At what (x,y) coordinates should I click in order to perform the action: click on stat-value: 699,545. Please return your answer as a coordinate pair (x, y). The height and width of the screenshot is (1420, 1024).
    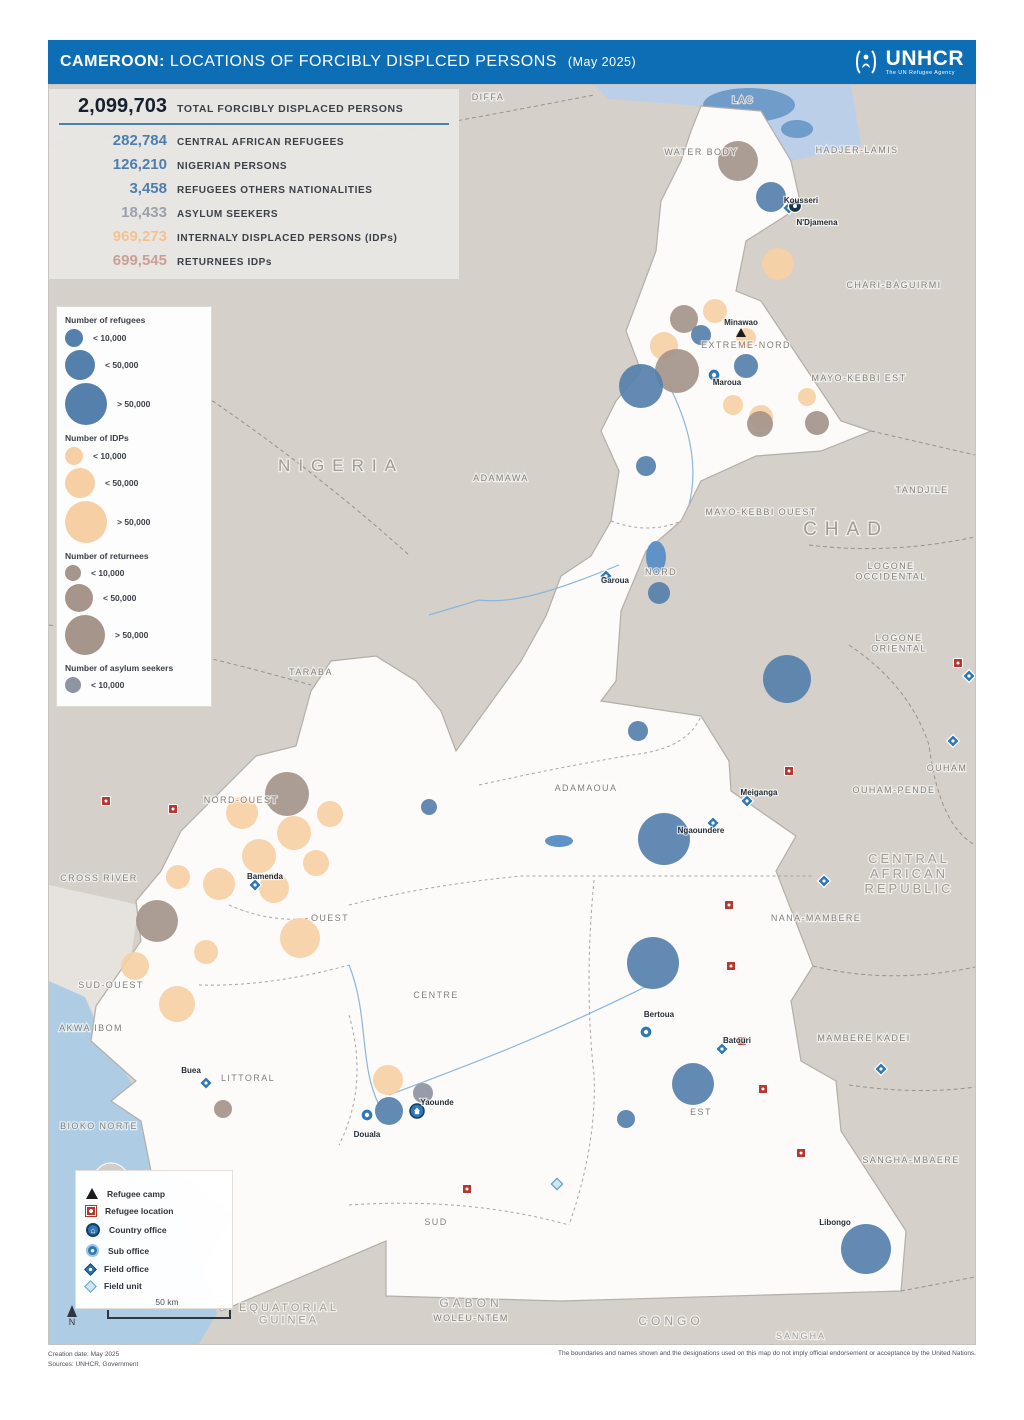
    Looking at the image, I should click on (139, 260).